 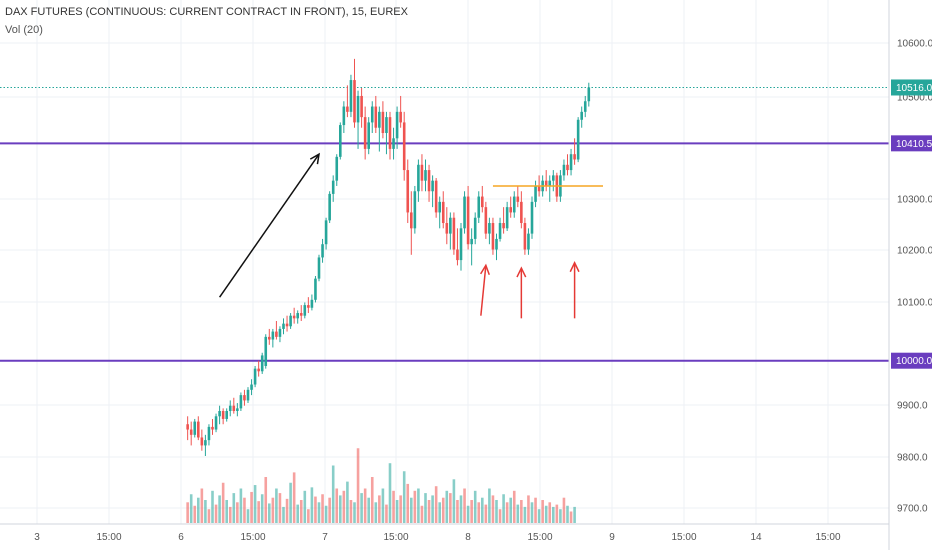 What do you see at coordinates (756, 537) in the screenshot?
I see `time-tick-label: 14` at bounding box center [756, 537].